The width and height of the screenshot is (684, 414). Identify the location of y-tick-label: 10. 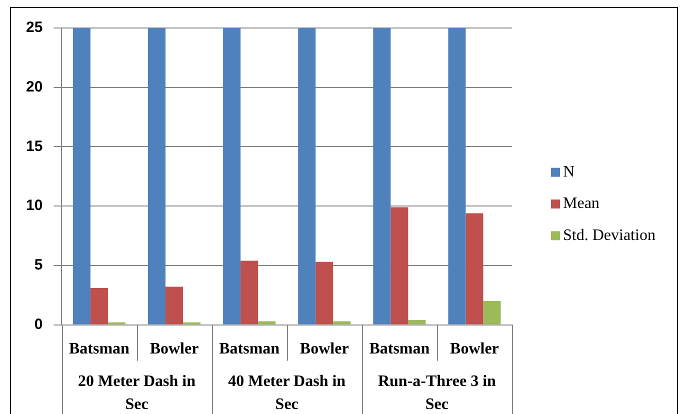
(34, 205).